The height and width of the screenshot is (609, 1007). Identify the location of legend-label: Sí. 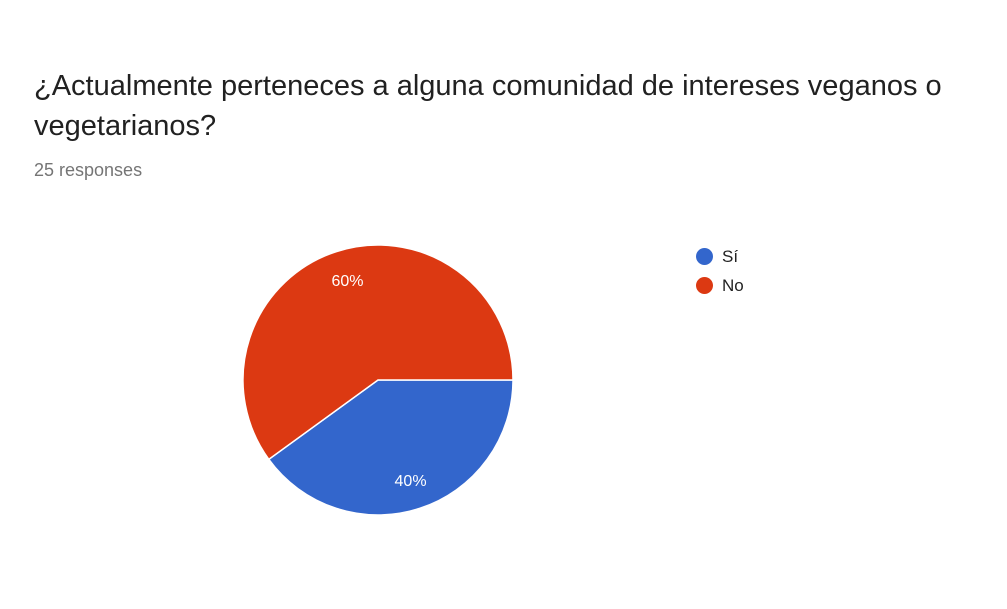
(730, 257).